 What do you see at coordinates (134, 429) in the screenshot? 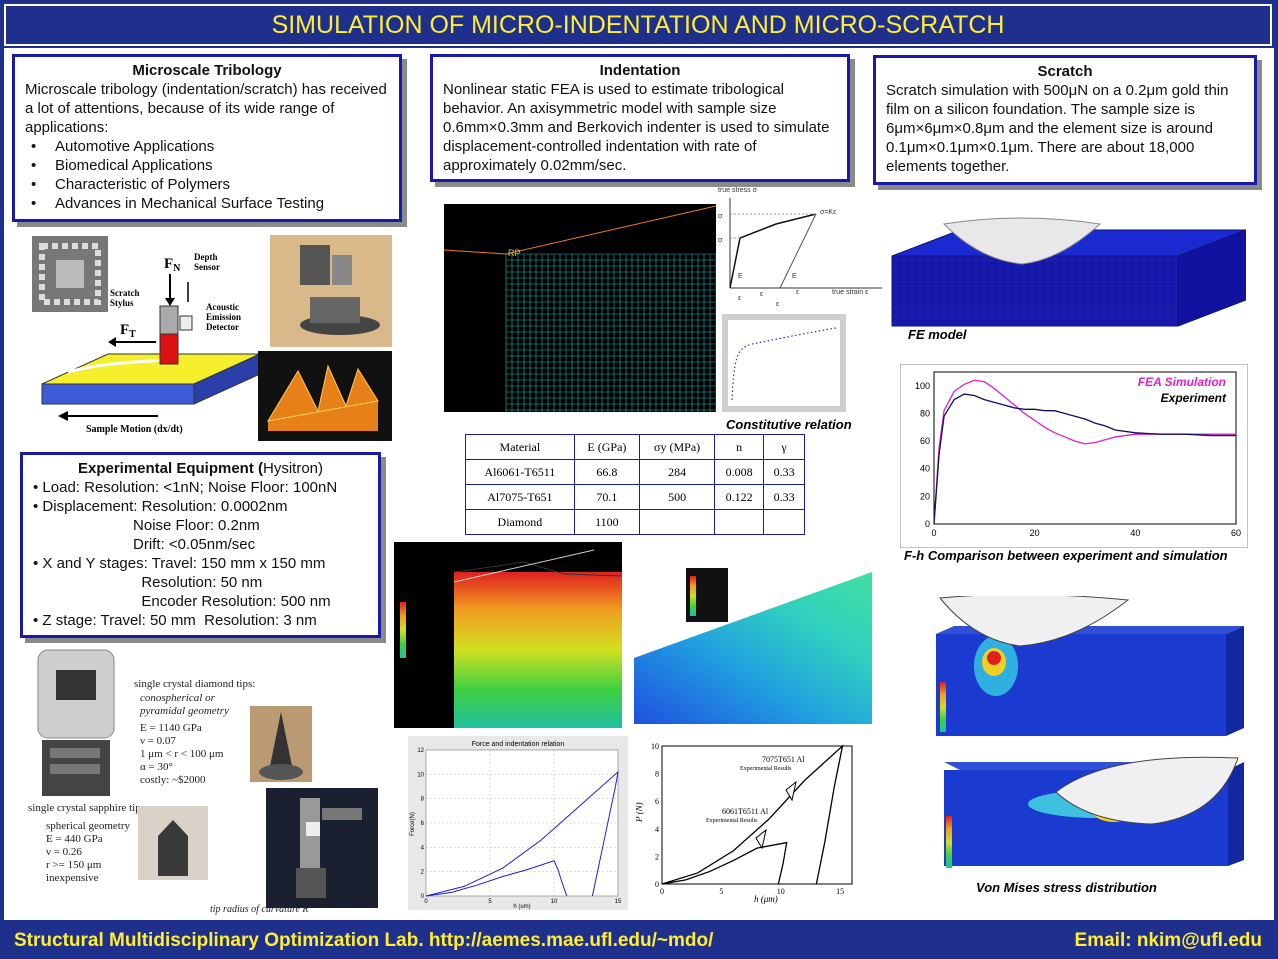
I see `sample-motion-label: Sample Motion (dx/dt)` at bounding box center [134, 429].